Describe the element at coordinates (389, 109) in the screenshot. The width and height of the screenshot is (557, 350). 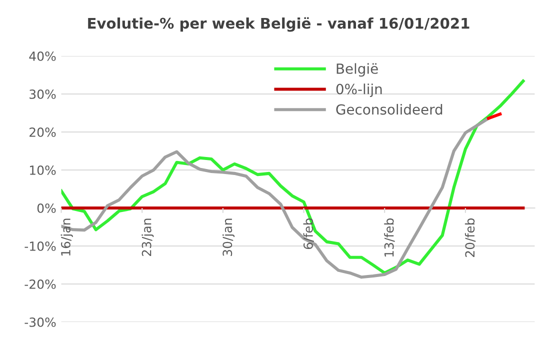
I see `legend-label: Geconsolideerd` at that location.